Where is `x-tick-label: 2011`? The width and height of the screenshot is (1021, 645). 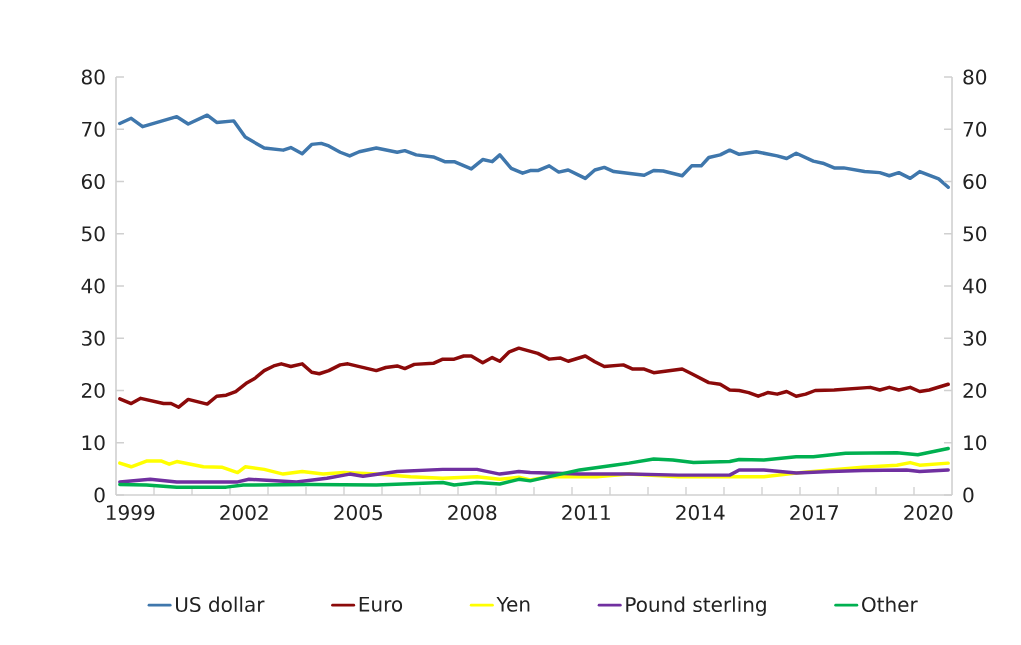 x-tick-label: 2011 is located at coordinates (586, 513).